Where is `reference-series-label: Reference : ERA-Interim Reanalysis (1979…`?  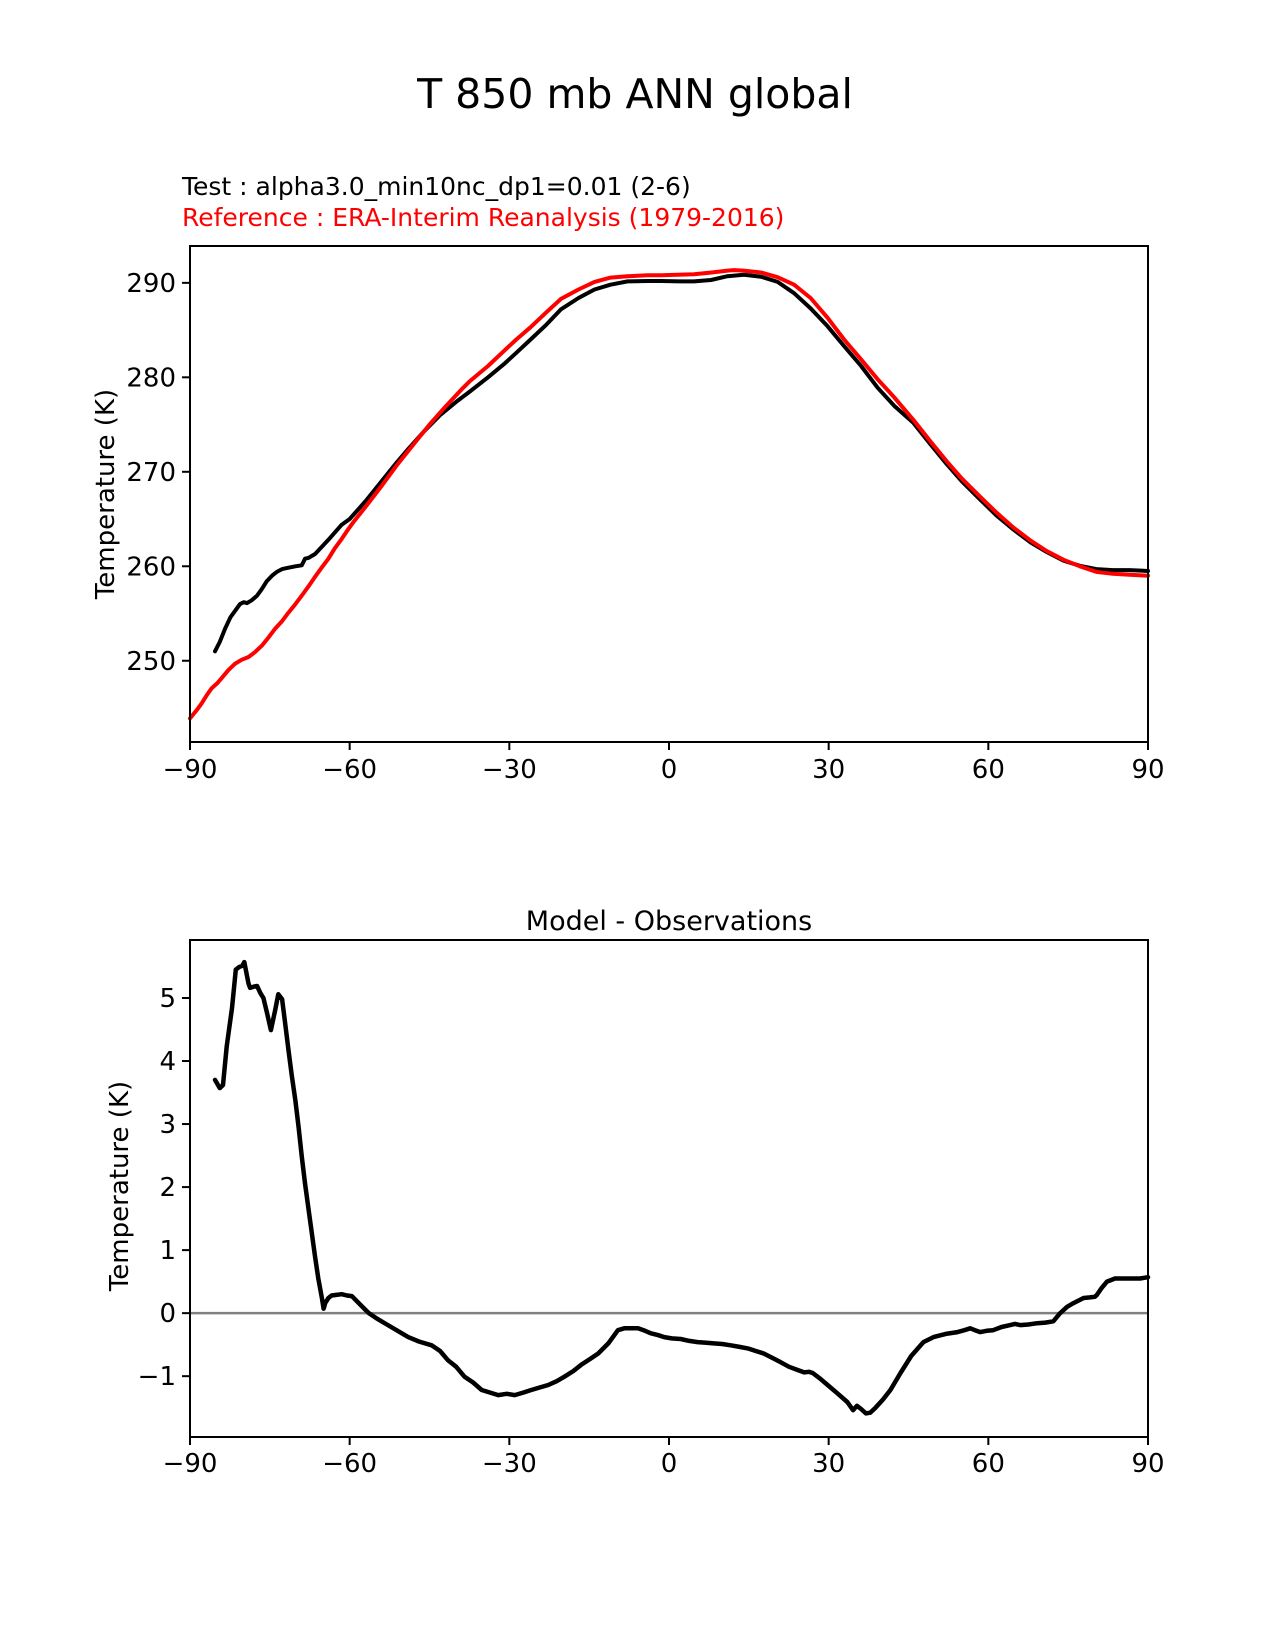
reference-series-label: Reference : ERA-Interim Reanalysis (1979… is located at coordinates (483, 217).